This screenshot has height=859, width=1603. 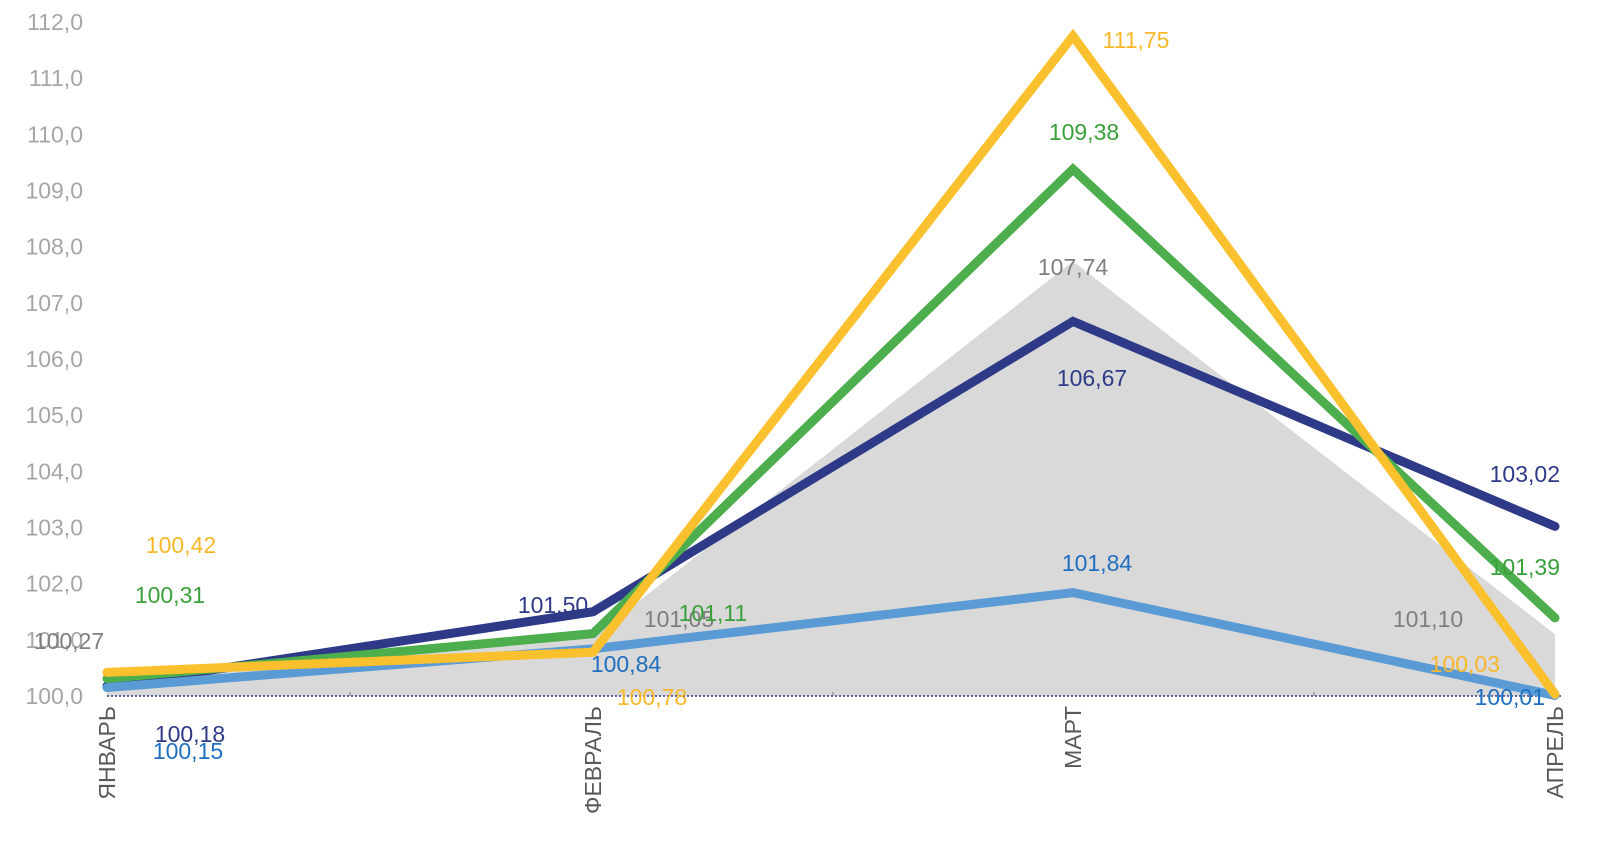 What do you see at coordinates (1525, 474) in the screenshot?
I see `series-1-data-label: 103,02` at bounding box center [1525, 474].